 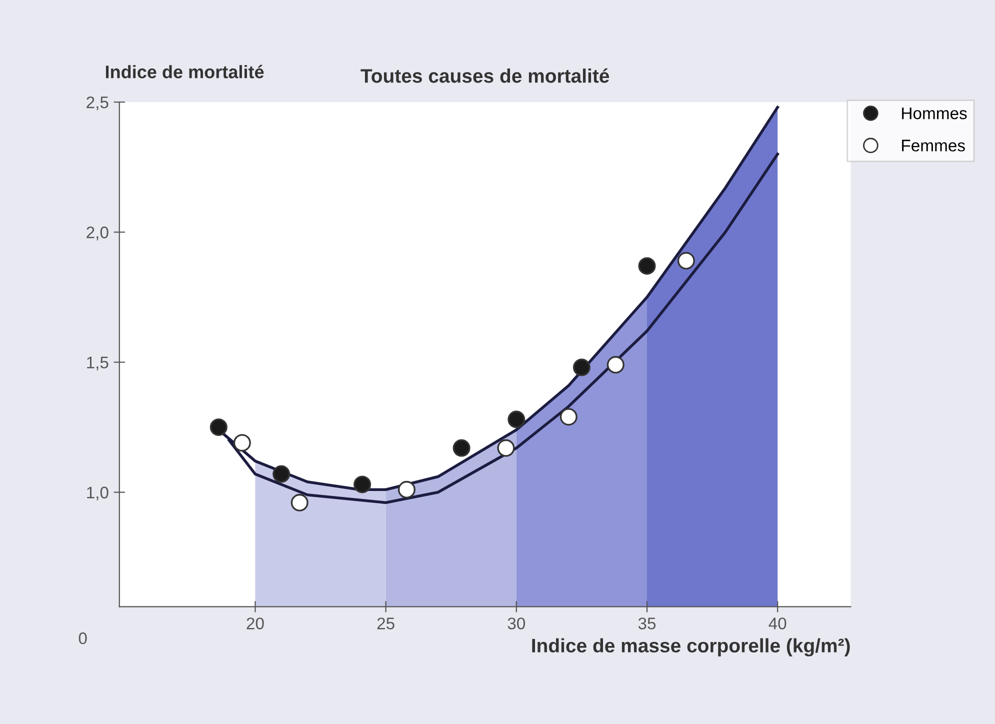 I want to click on x-tick-label: 25, so click(x=385, y=624).